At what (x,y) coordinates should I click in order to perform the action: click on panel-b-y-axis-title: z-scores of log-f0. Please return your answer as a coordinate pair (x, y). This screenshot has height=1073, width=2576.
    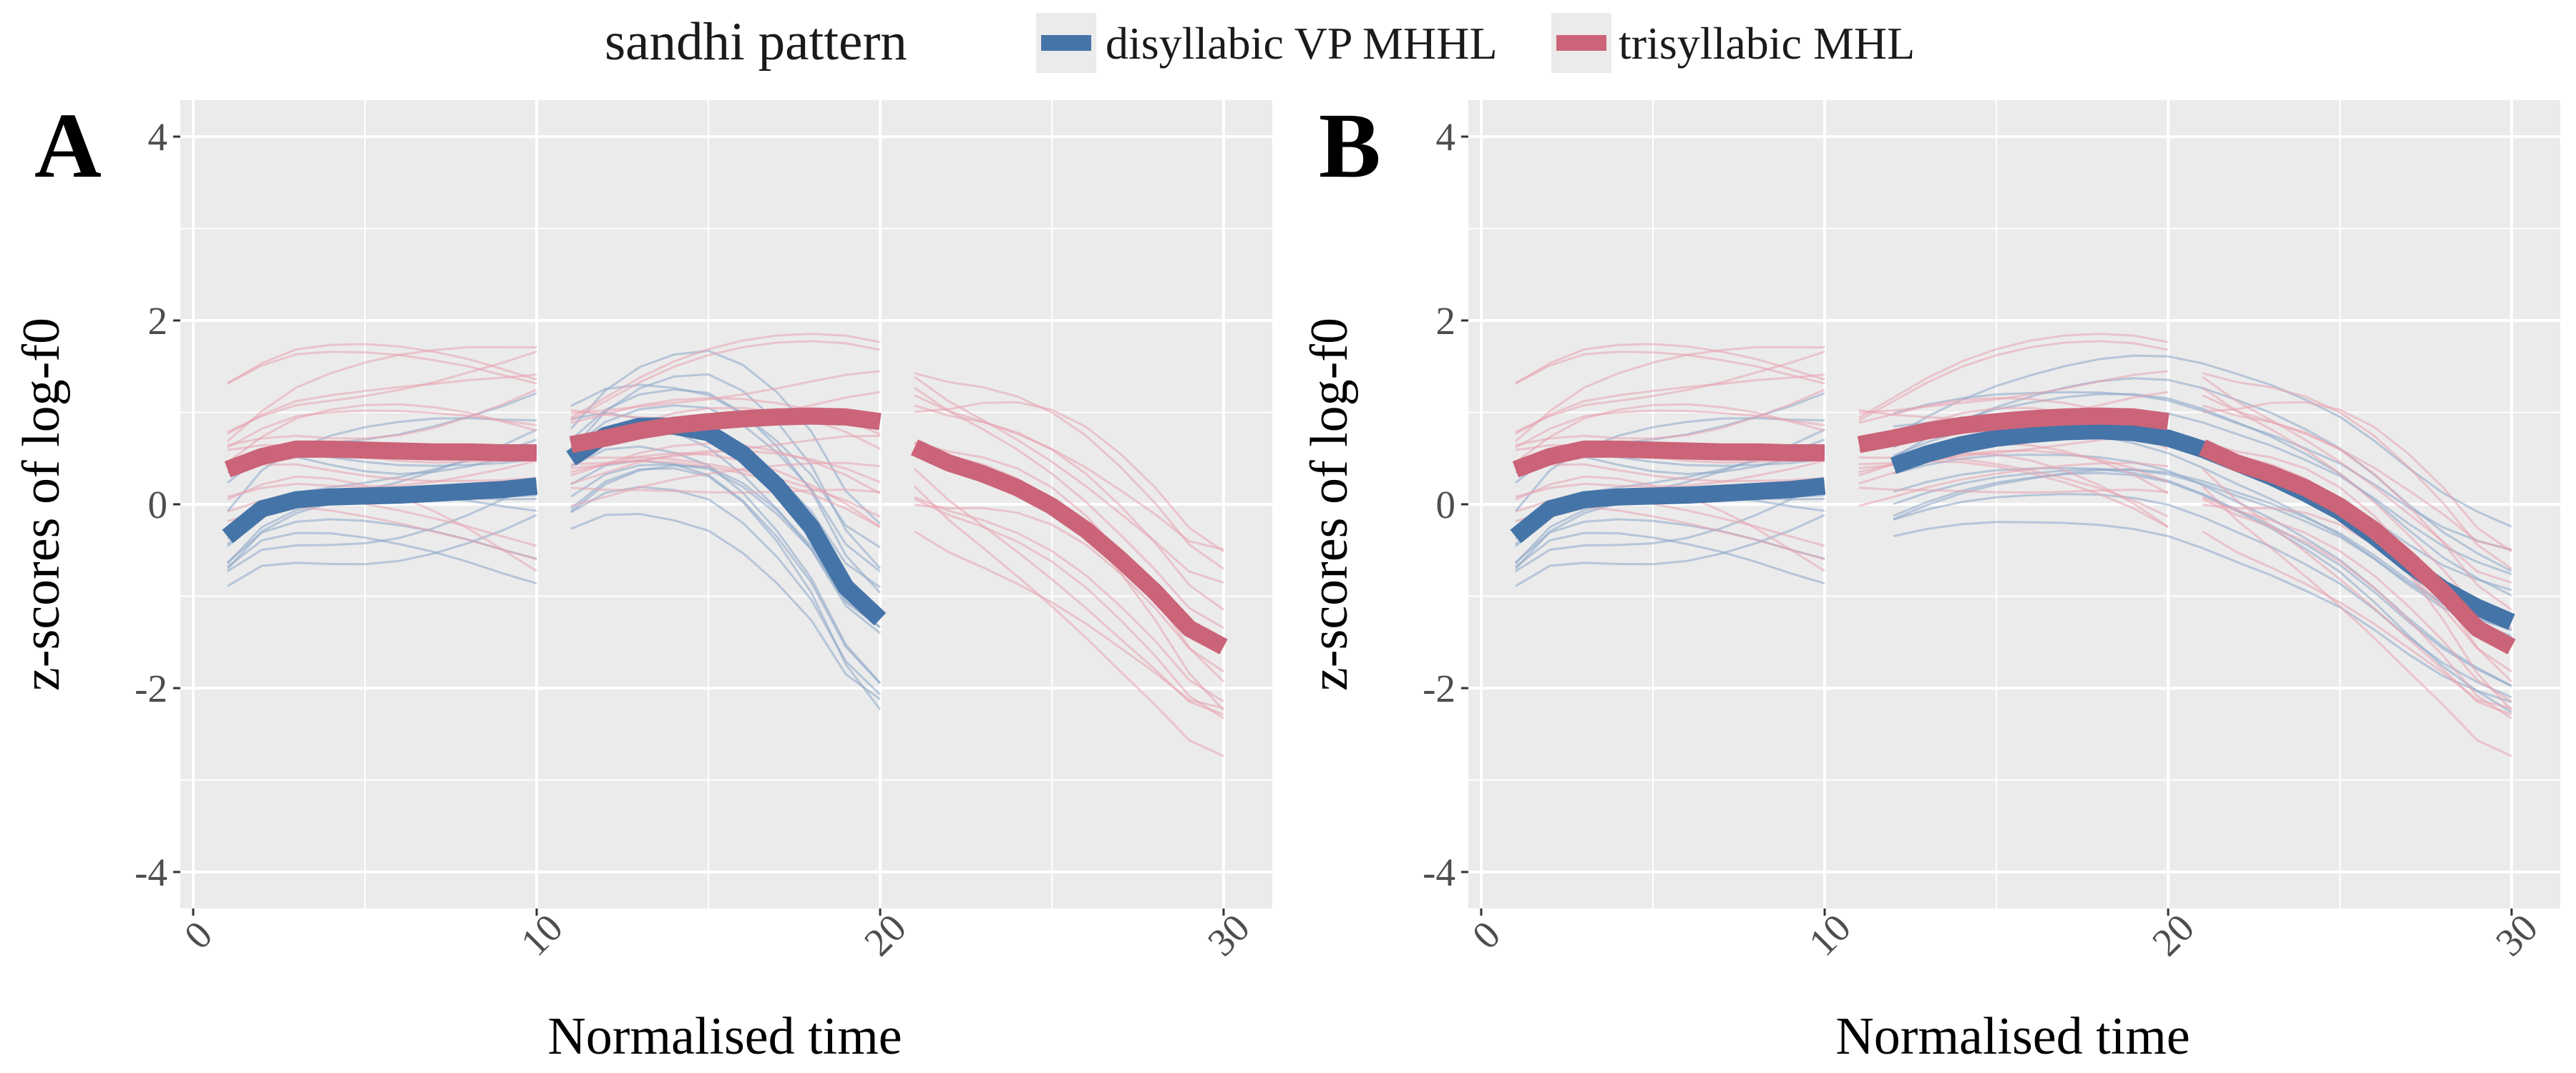
    Looking at the image, I should click on (1329, 504).